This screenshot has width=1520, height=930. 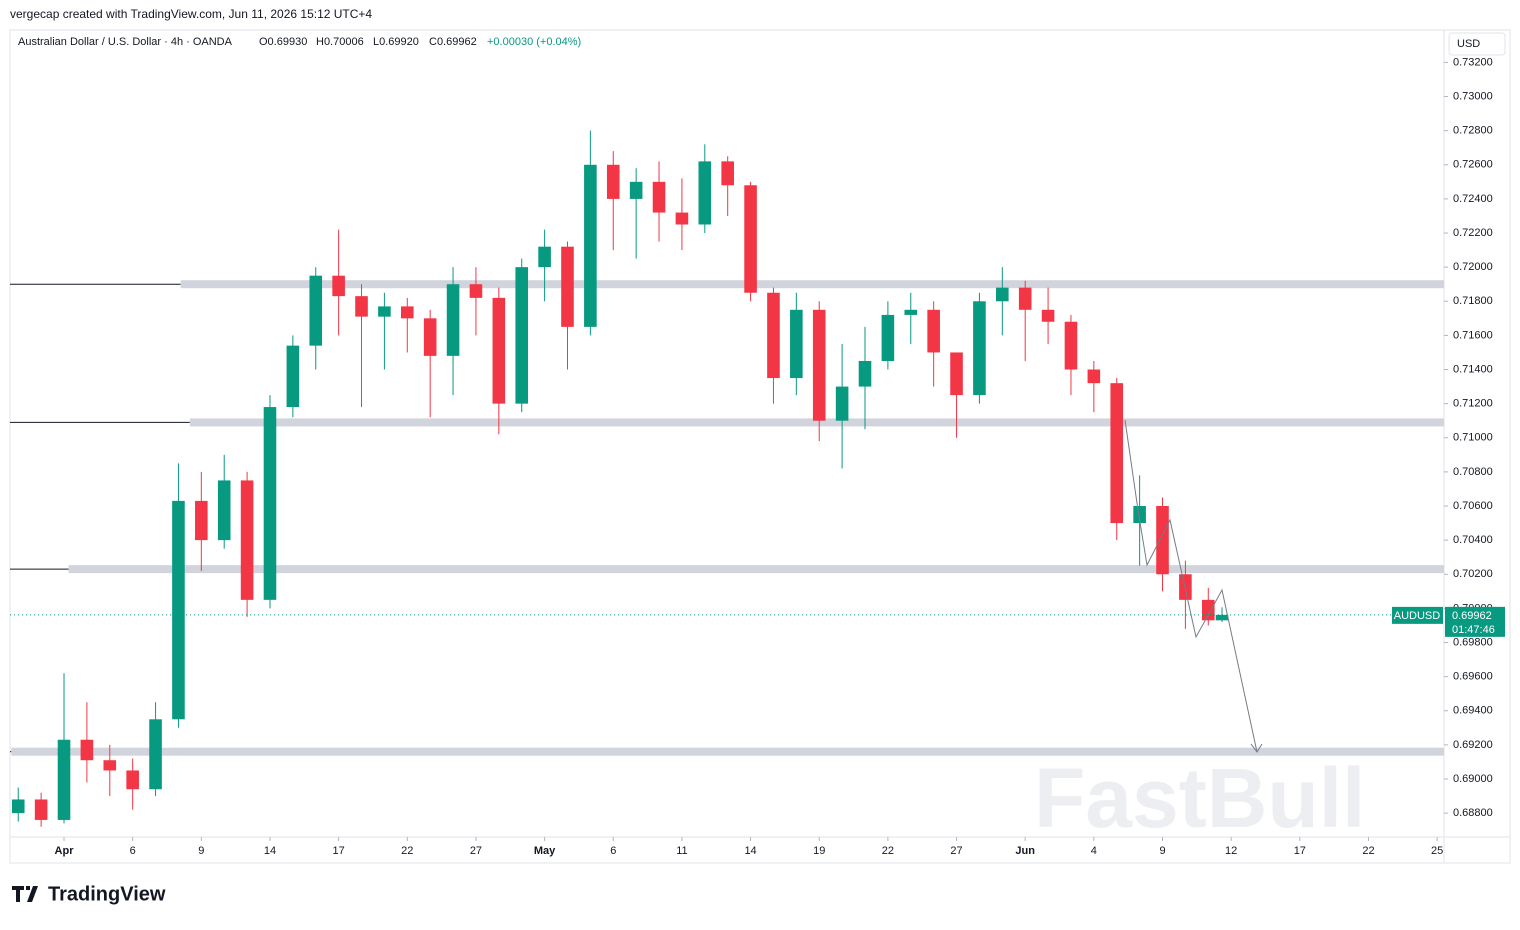 What do you see at coordinates (1473, 165) in the screenshot?
I see `y-tick-label: 0.72600` at bounding box center [1473, 165].